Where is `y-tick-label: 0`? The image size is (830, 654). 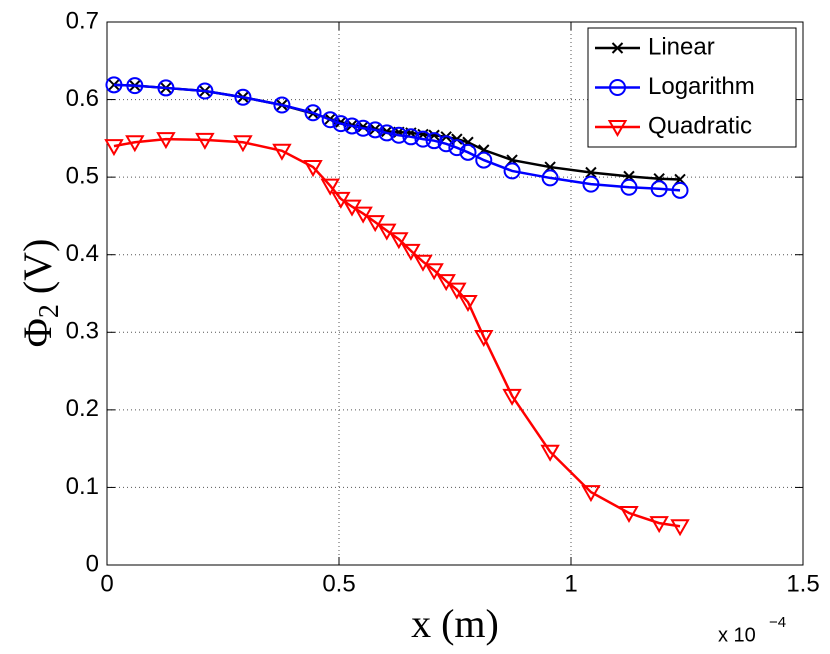 y-tick-label: 0 is located at coordinates (92, 563).